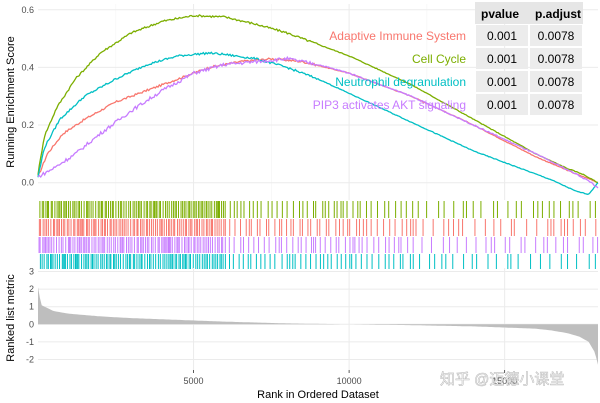 The width and height of the screenshot is (600, 403). I want to click on x-tick-label: 15000, so click(504, 381).